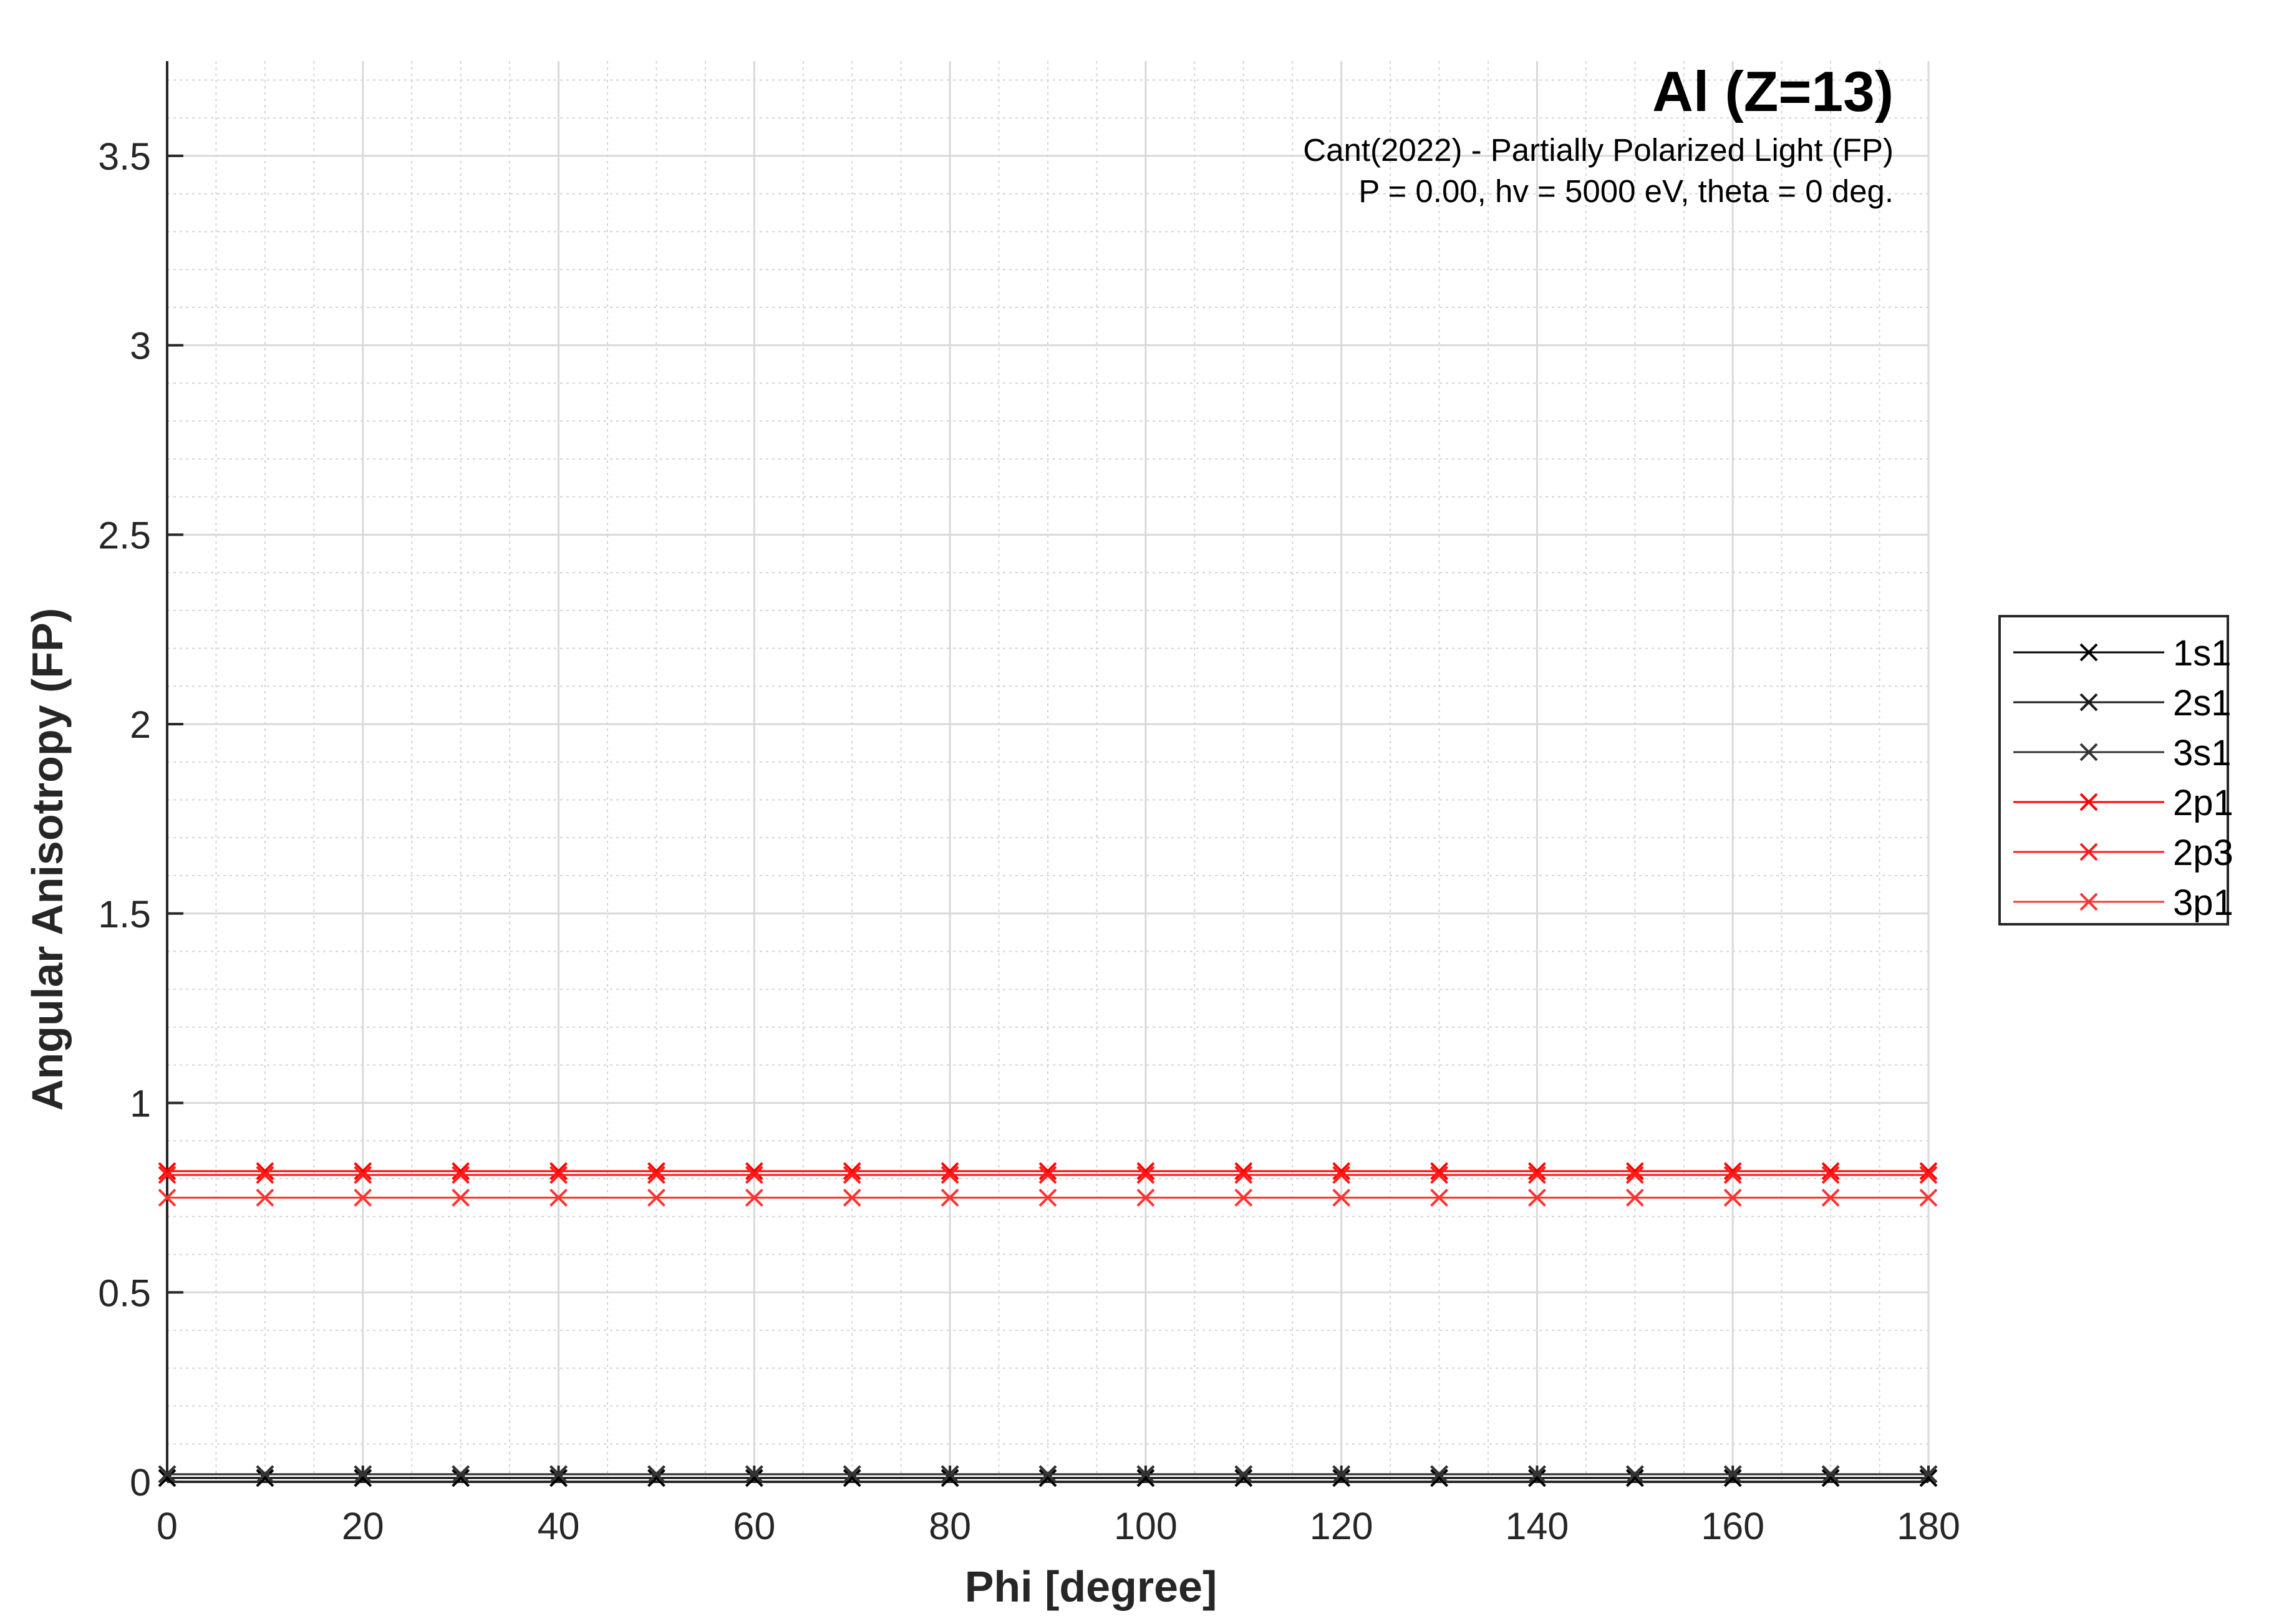 This screenshot has height=1624, width=2274. What do you see at coordinates (124, 535) in the screenshot?
I see `y-tick-label: 2.5` at bounding box center [124, 535].